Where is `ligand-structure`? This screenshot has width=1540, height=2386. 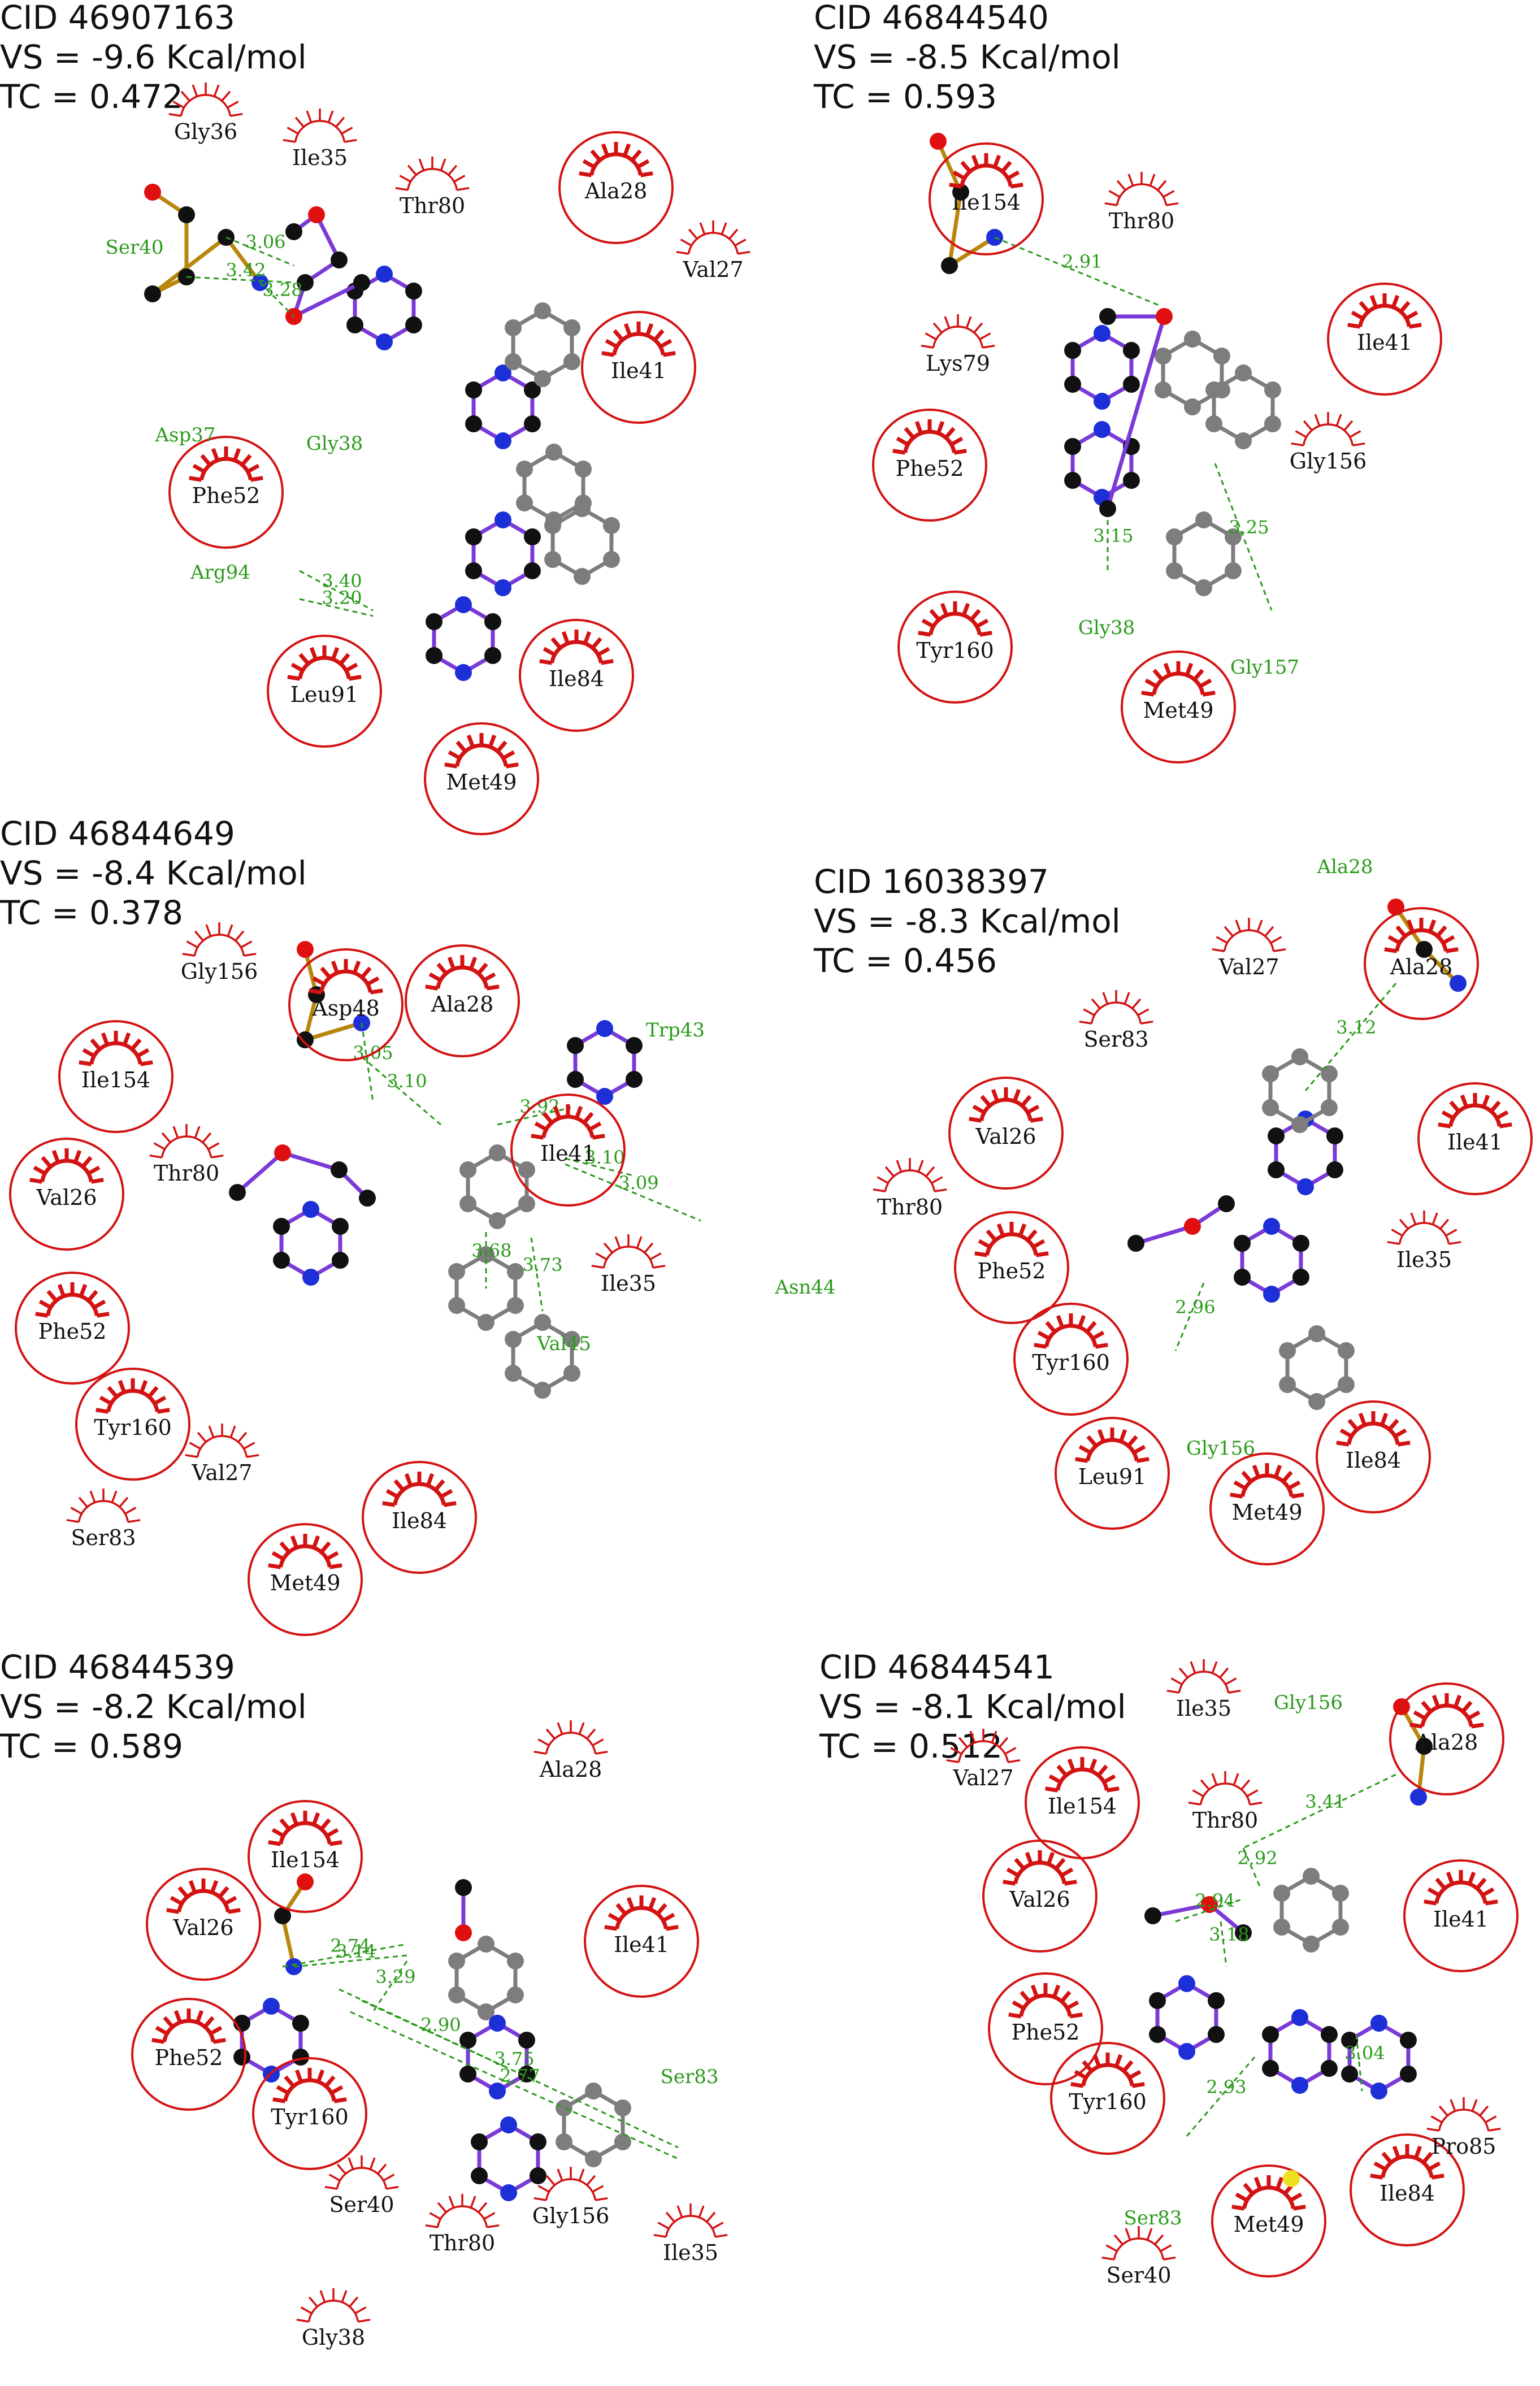 ligand-structure is located at coordinates (1172, 452).